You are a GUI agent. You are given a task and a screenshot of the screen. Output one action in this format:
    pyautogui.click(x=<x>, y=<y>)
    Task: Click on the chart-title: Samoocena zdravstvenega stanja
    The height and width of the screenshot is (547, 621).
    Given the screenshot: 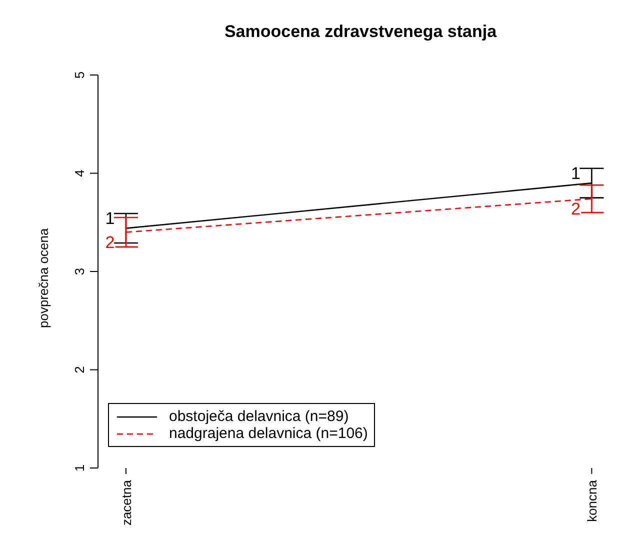 What is the action you would take?
    pyautogui.click(x=360, y=32)
    